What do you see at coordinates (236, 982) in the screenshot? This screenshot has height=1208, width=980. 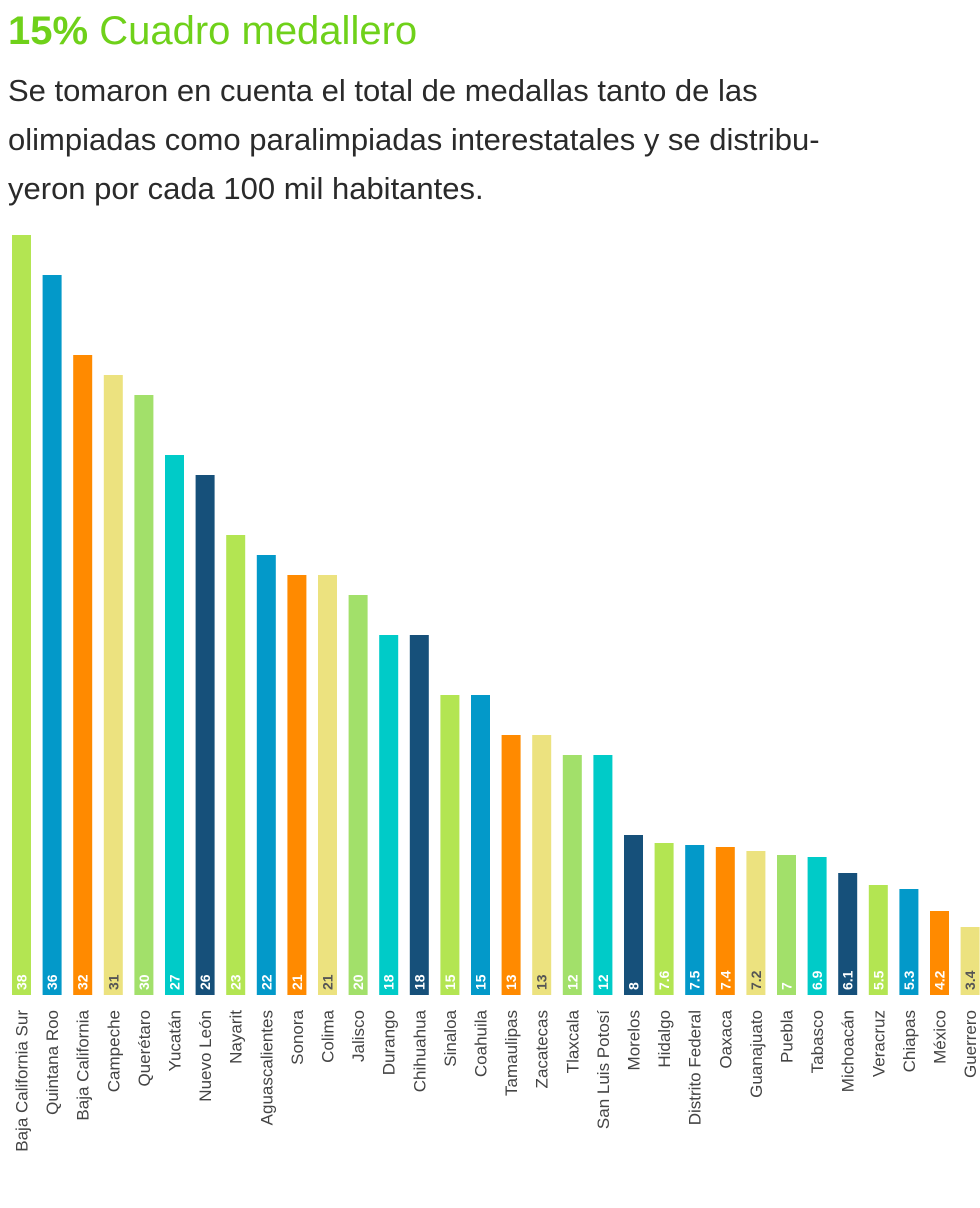 I see `bar-value-label: 23` at bounding box center [236, 982].